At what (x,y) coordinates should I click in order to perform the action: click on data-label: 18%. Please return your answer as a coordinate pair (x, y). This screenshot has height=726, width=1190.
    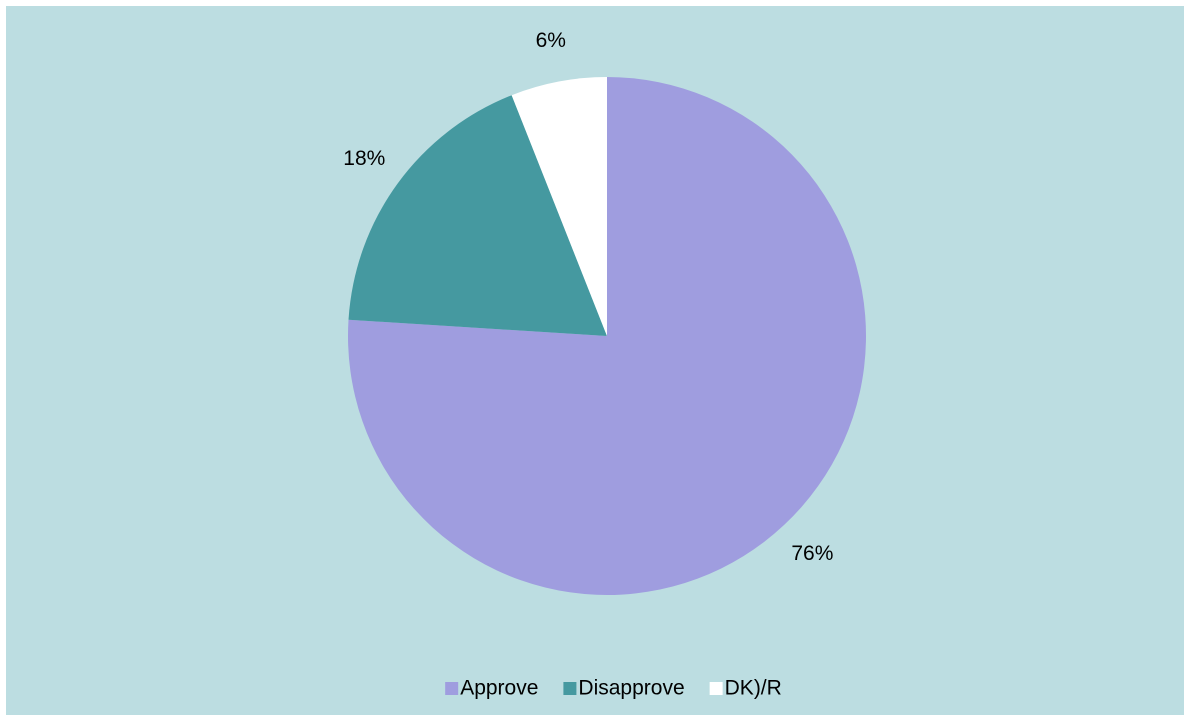
    Looking at the image, I should click on (364, 158).